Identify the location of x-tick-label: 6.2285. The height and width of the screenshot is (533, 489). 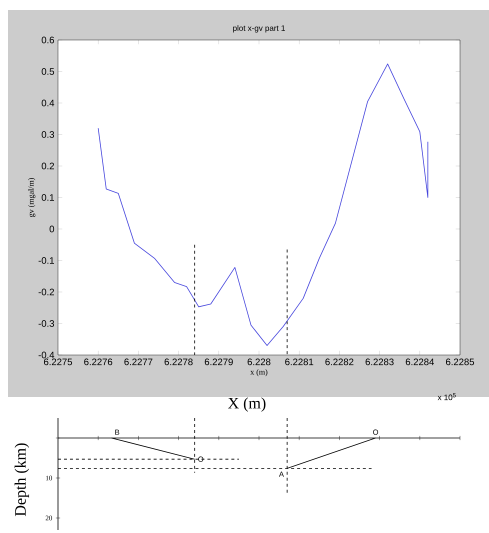
(460, 362).